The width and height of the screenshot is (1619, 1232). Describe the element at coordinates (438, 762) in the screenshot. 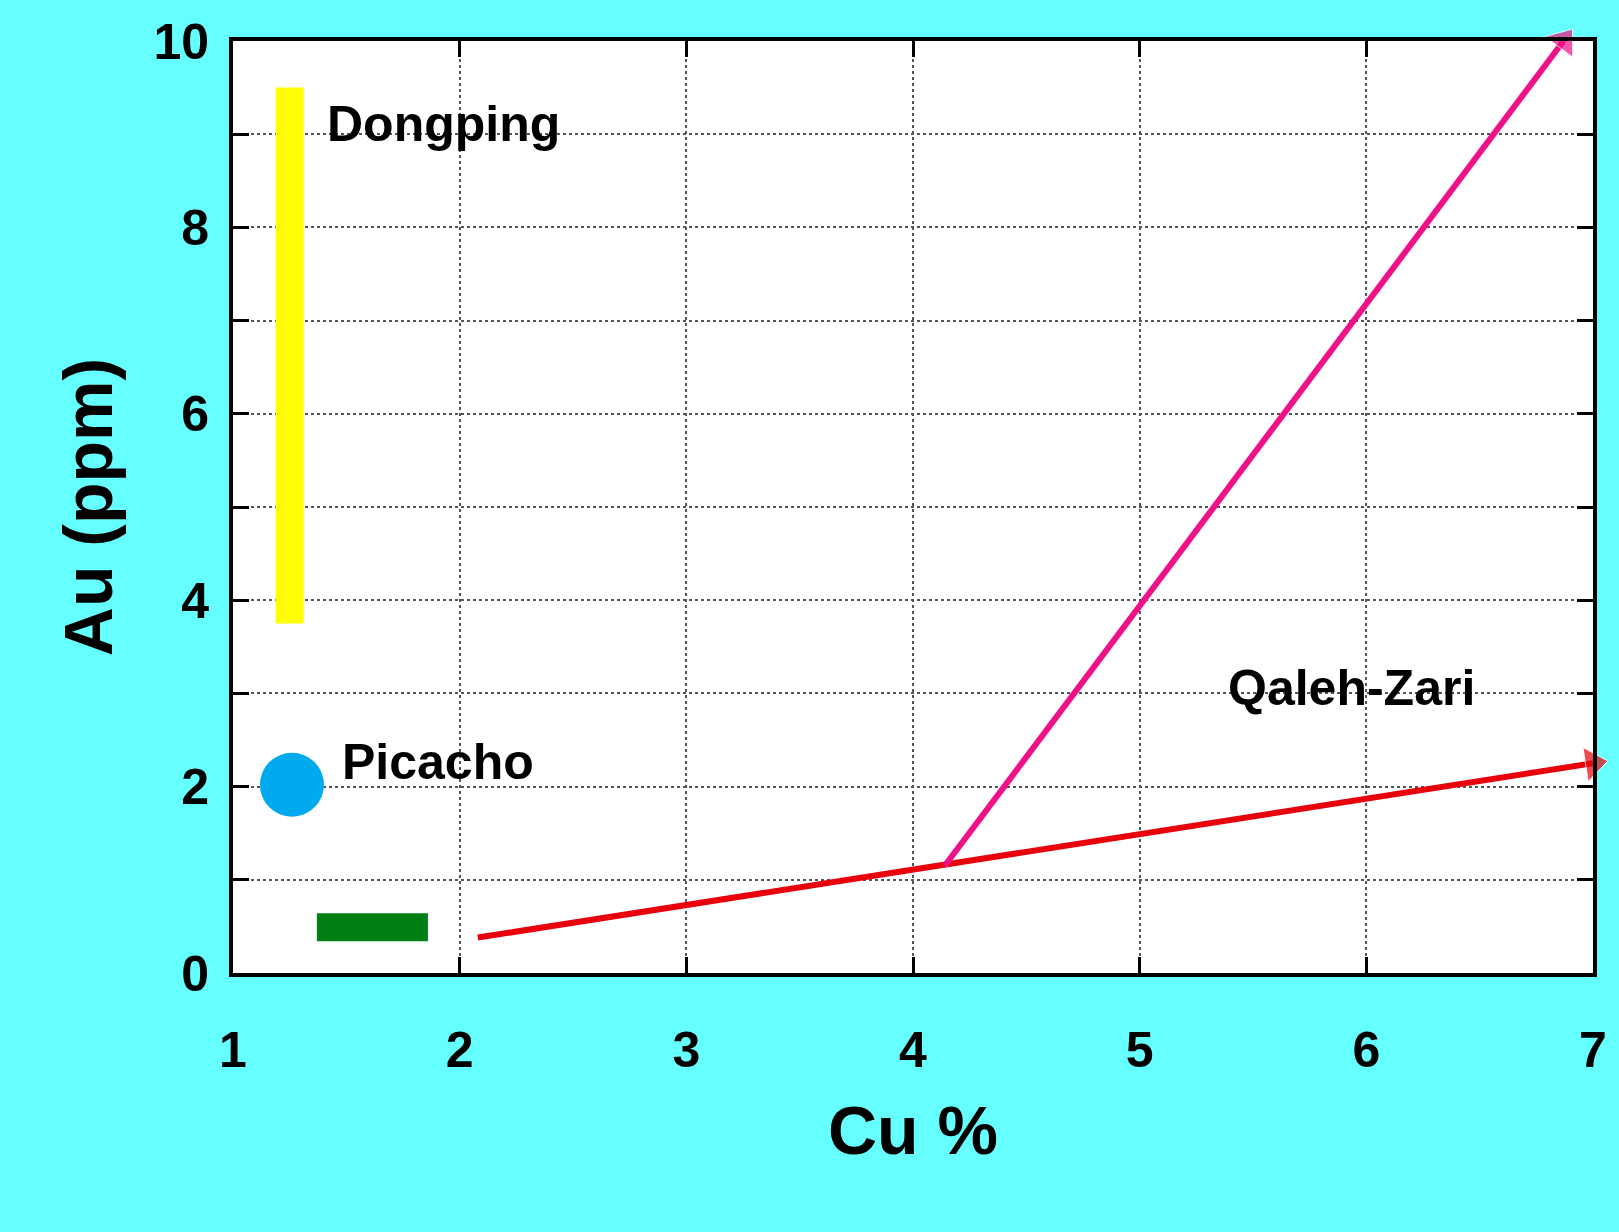

I see `series-label: Picacho` at that location.